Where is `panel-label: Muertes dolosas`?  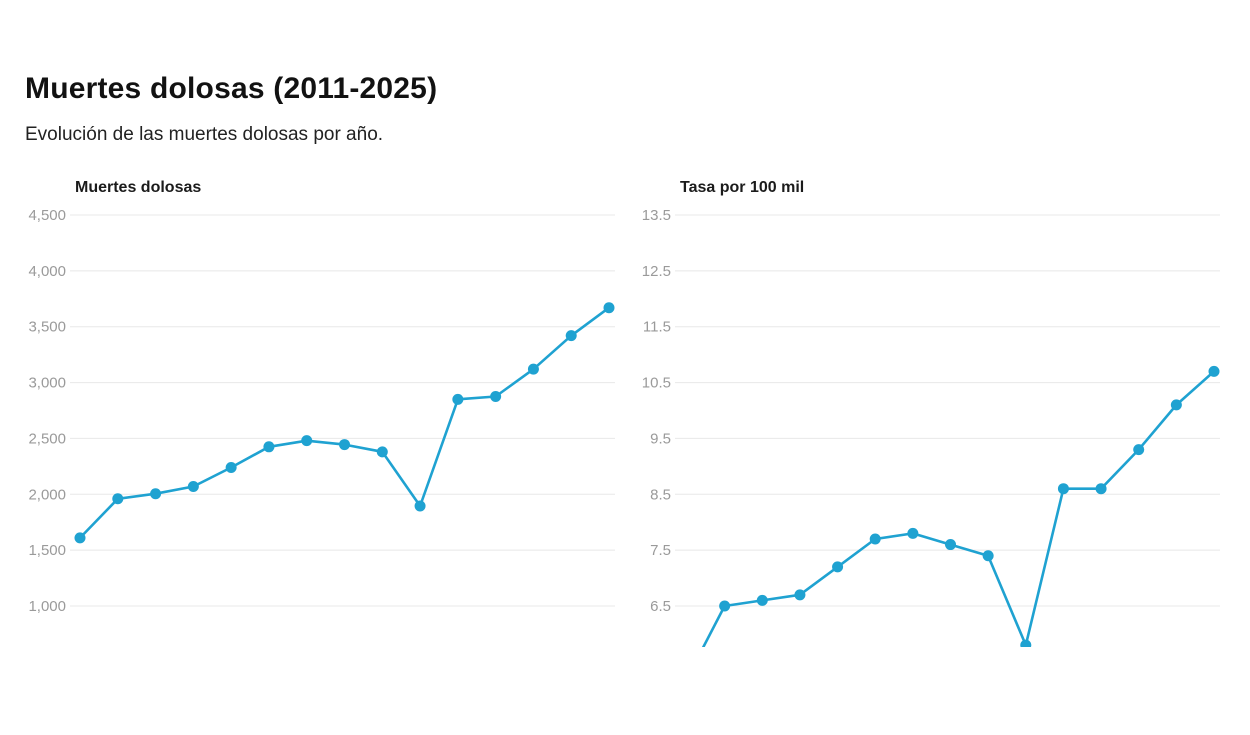
panel-label: Muertes dolosas is located at coordinates (138, 187).